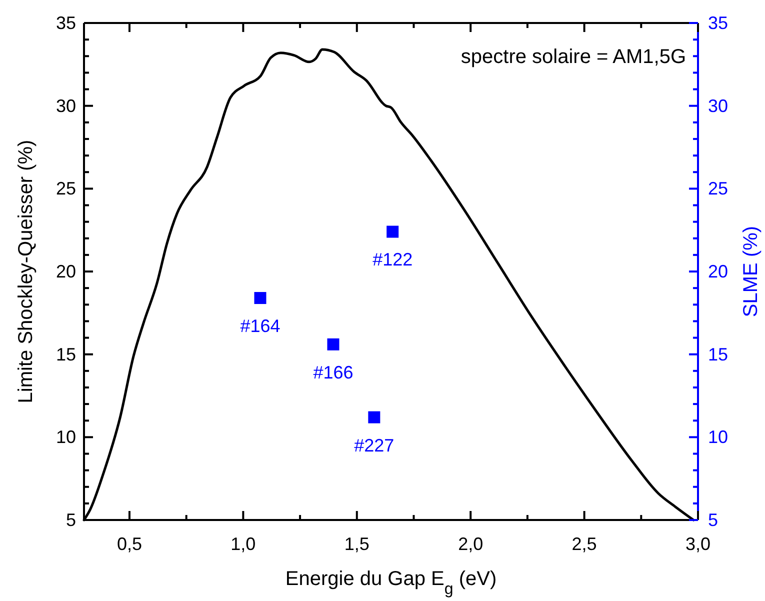 This screenshot has height=601, width=765. Describe the element at coordinates (333, 372) in the screenshot. I see `annotation: #166` at that location.